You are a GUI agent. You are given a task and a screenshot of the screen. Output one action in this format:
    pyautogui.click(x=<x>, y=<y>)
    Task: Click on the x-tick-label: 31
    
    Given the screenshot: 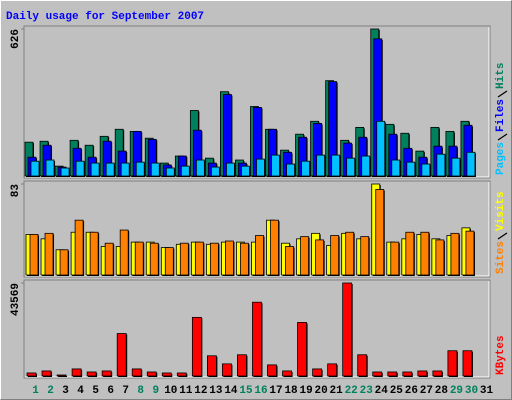 What is the action you would take?
    pyautogui.click(x=487, y=391)
    